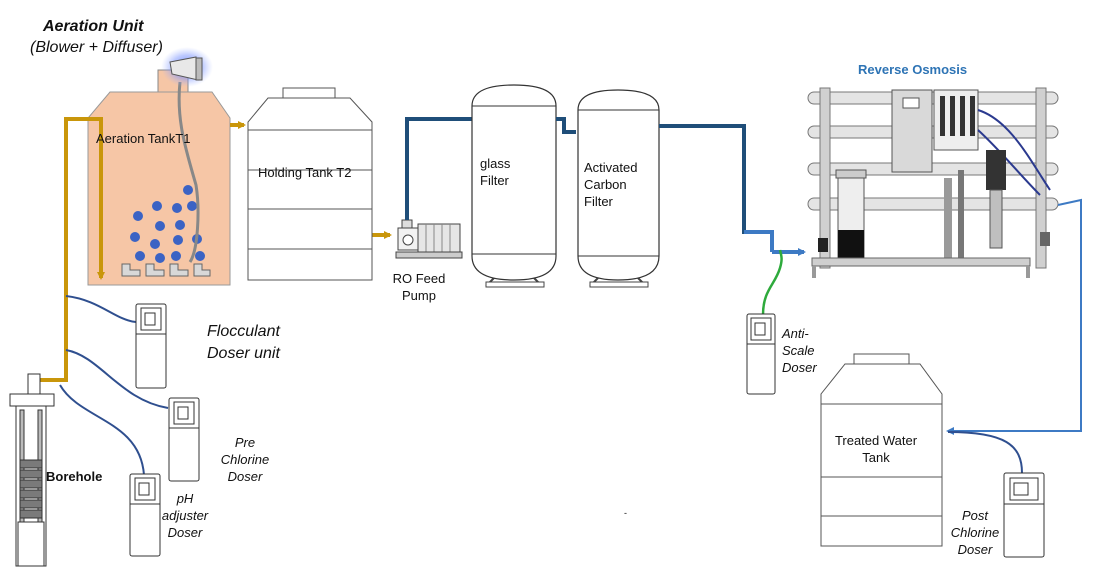 Image resolution: width=1093 pixels, height=572 pixels. I want to click on aeration-tank, so click(159, 177).